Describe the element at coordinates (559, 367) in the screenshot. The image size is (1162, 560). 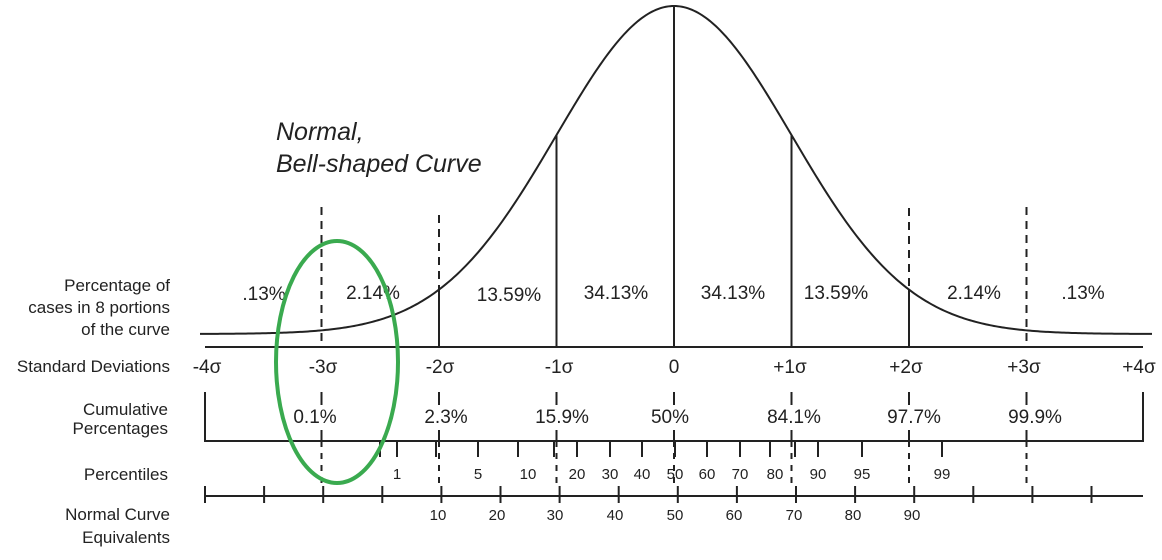
I see `sd-label-minus-1: -1σ` at that location.